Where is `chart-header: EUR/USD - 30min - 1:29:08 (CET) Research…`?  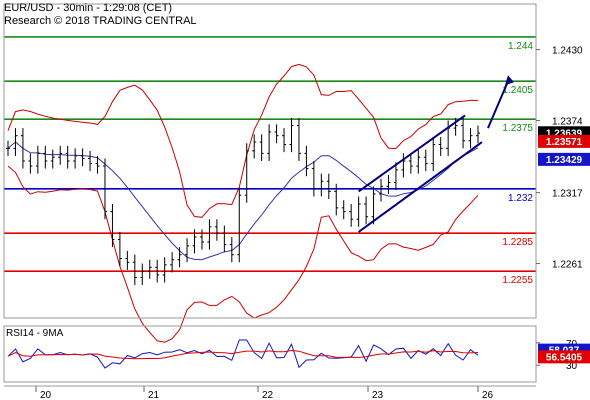 chart-header: EUR/USD - 30min - 1:29:08 (CET) Research… is located at coordinates (100, 15).